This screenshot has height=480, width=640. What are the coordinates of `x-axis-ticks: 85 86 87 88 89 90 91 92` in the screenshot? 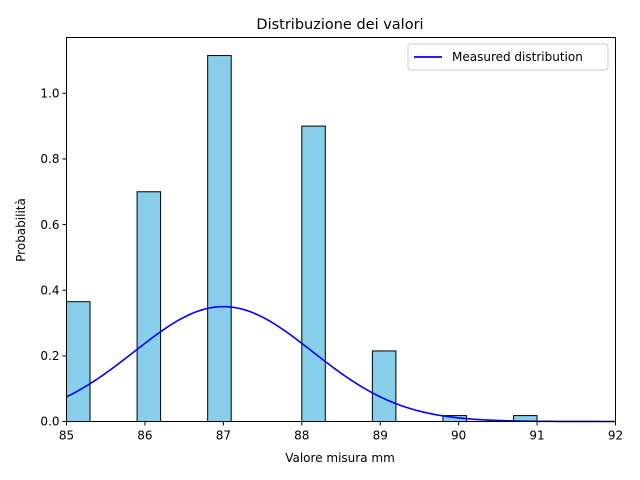 It's located at (341, 432).